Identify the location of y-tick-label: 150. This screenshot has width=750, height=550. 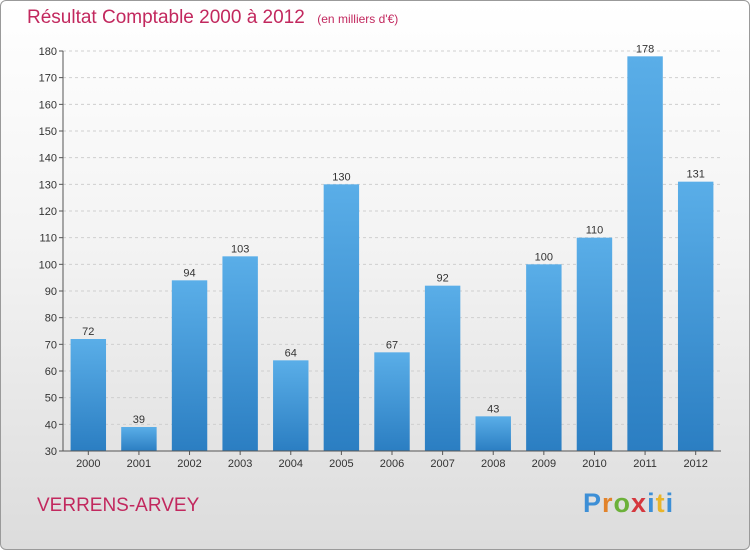
(48, 132).